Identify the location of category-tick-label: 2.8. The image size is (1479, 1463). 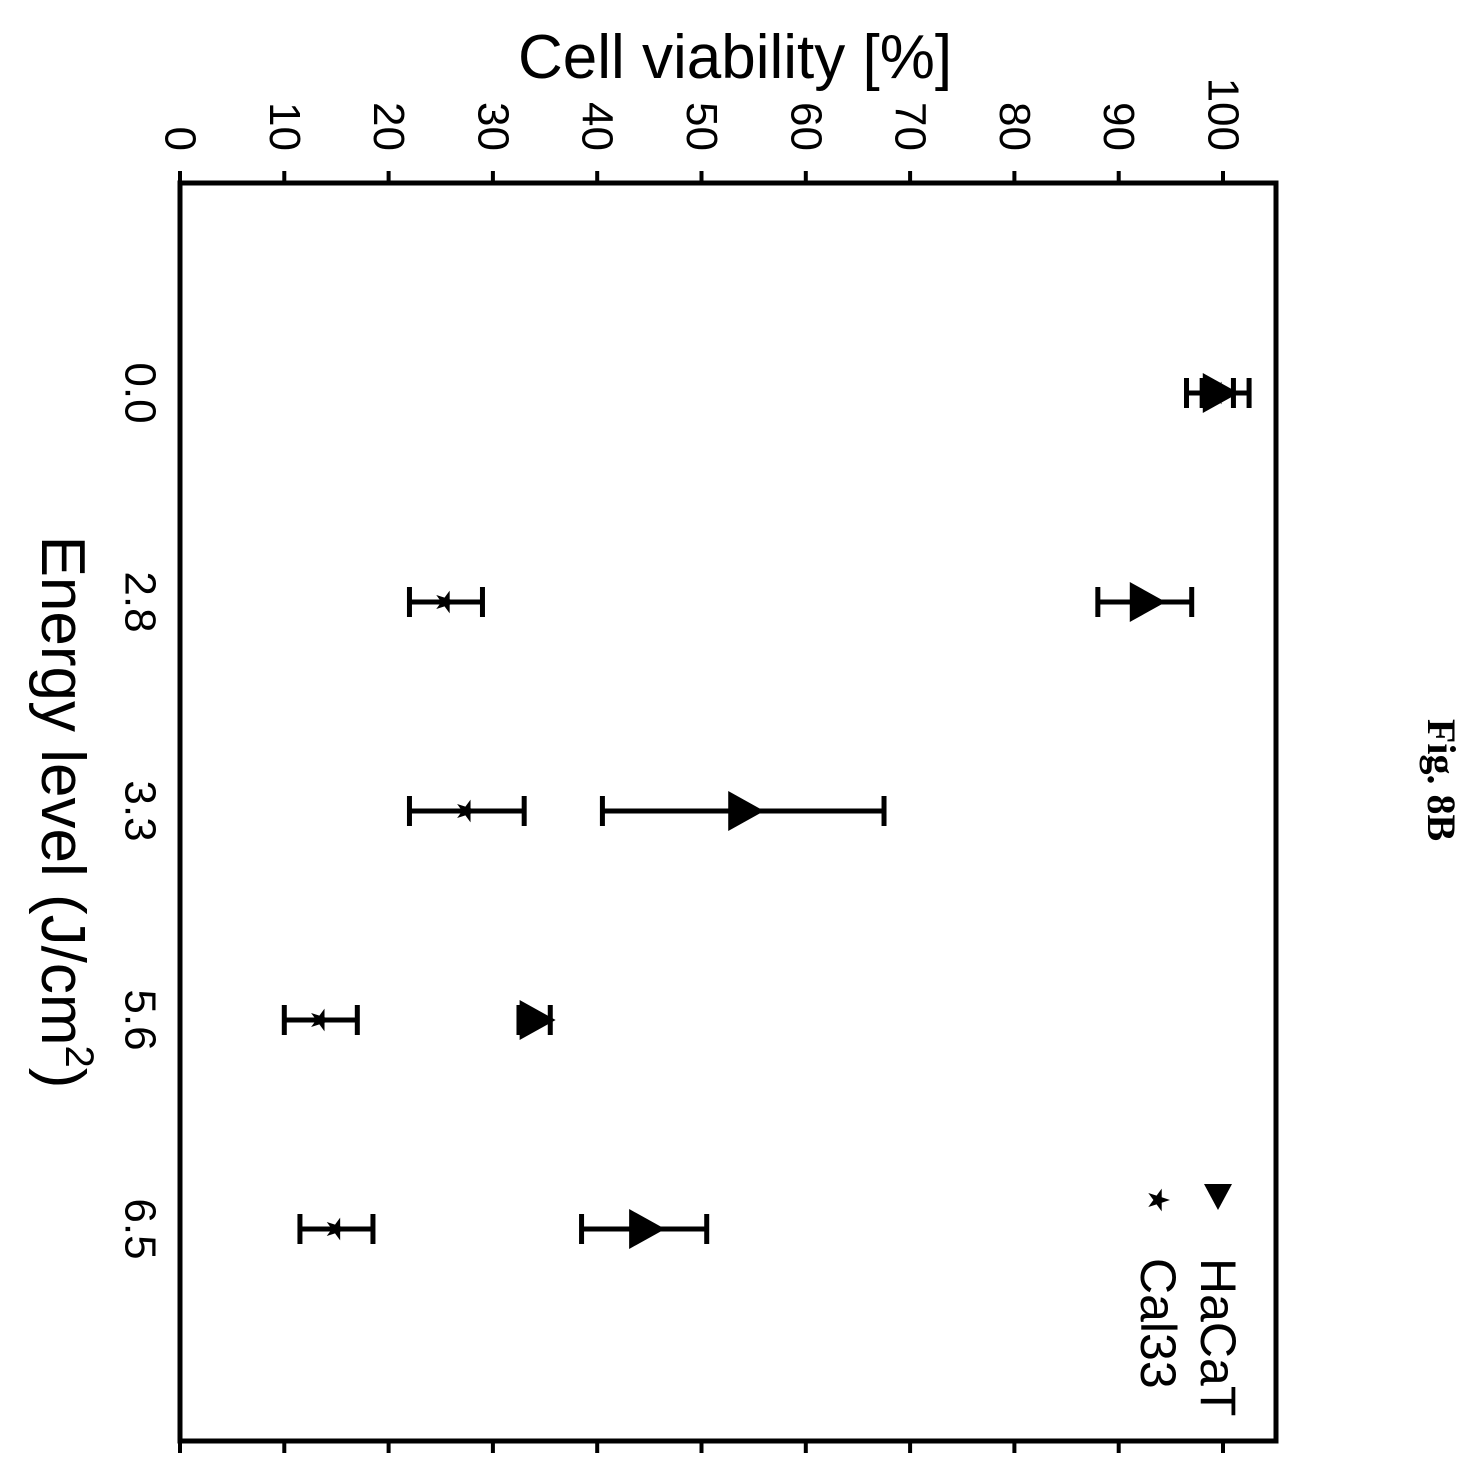
(140, 601).